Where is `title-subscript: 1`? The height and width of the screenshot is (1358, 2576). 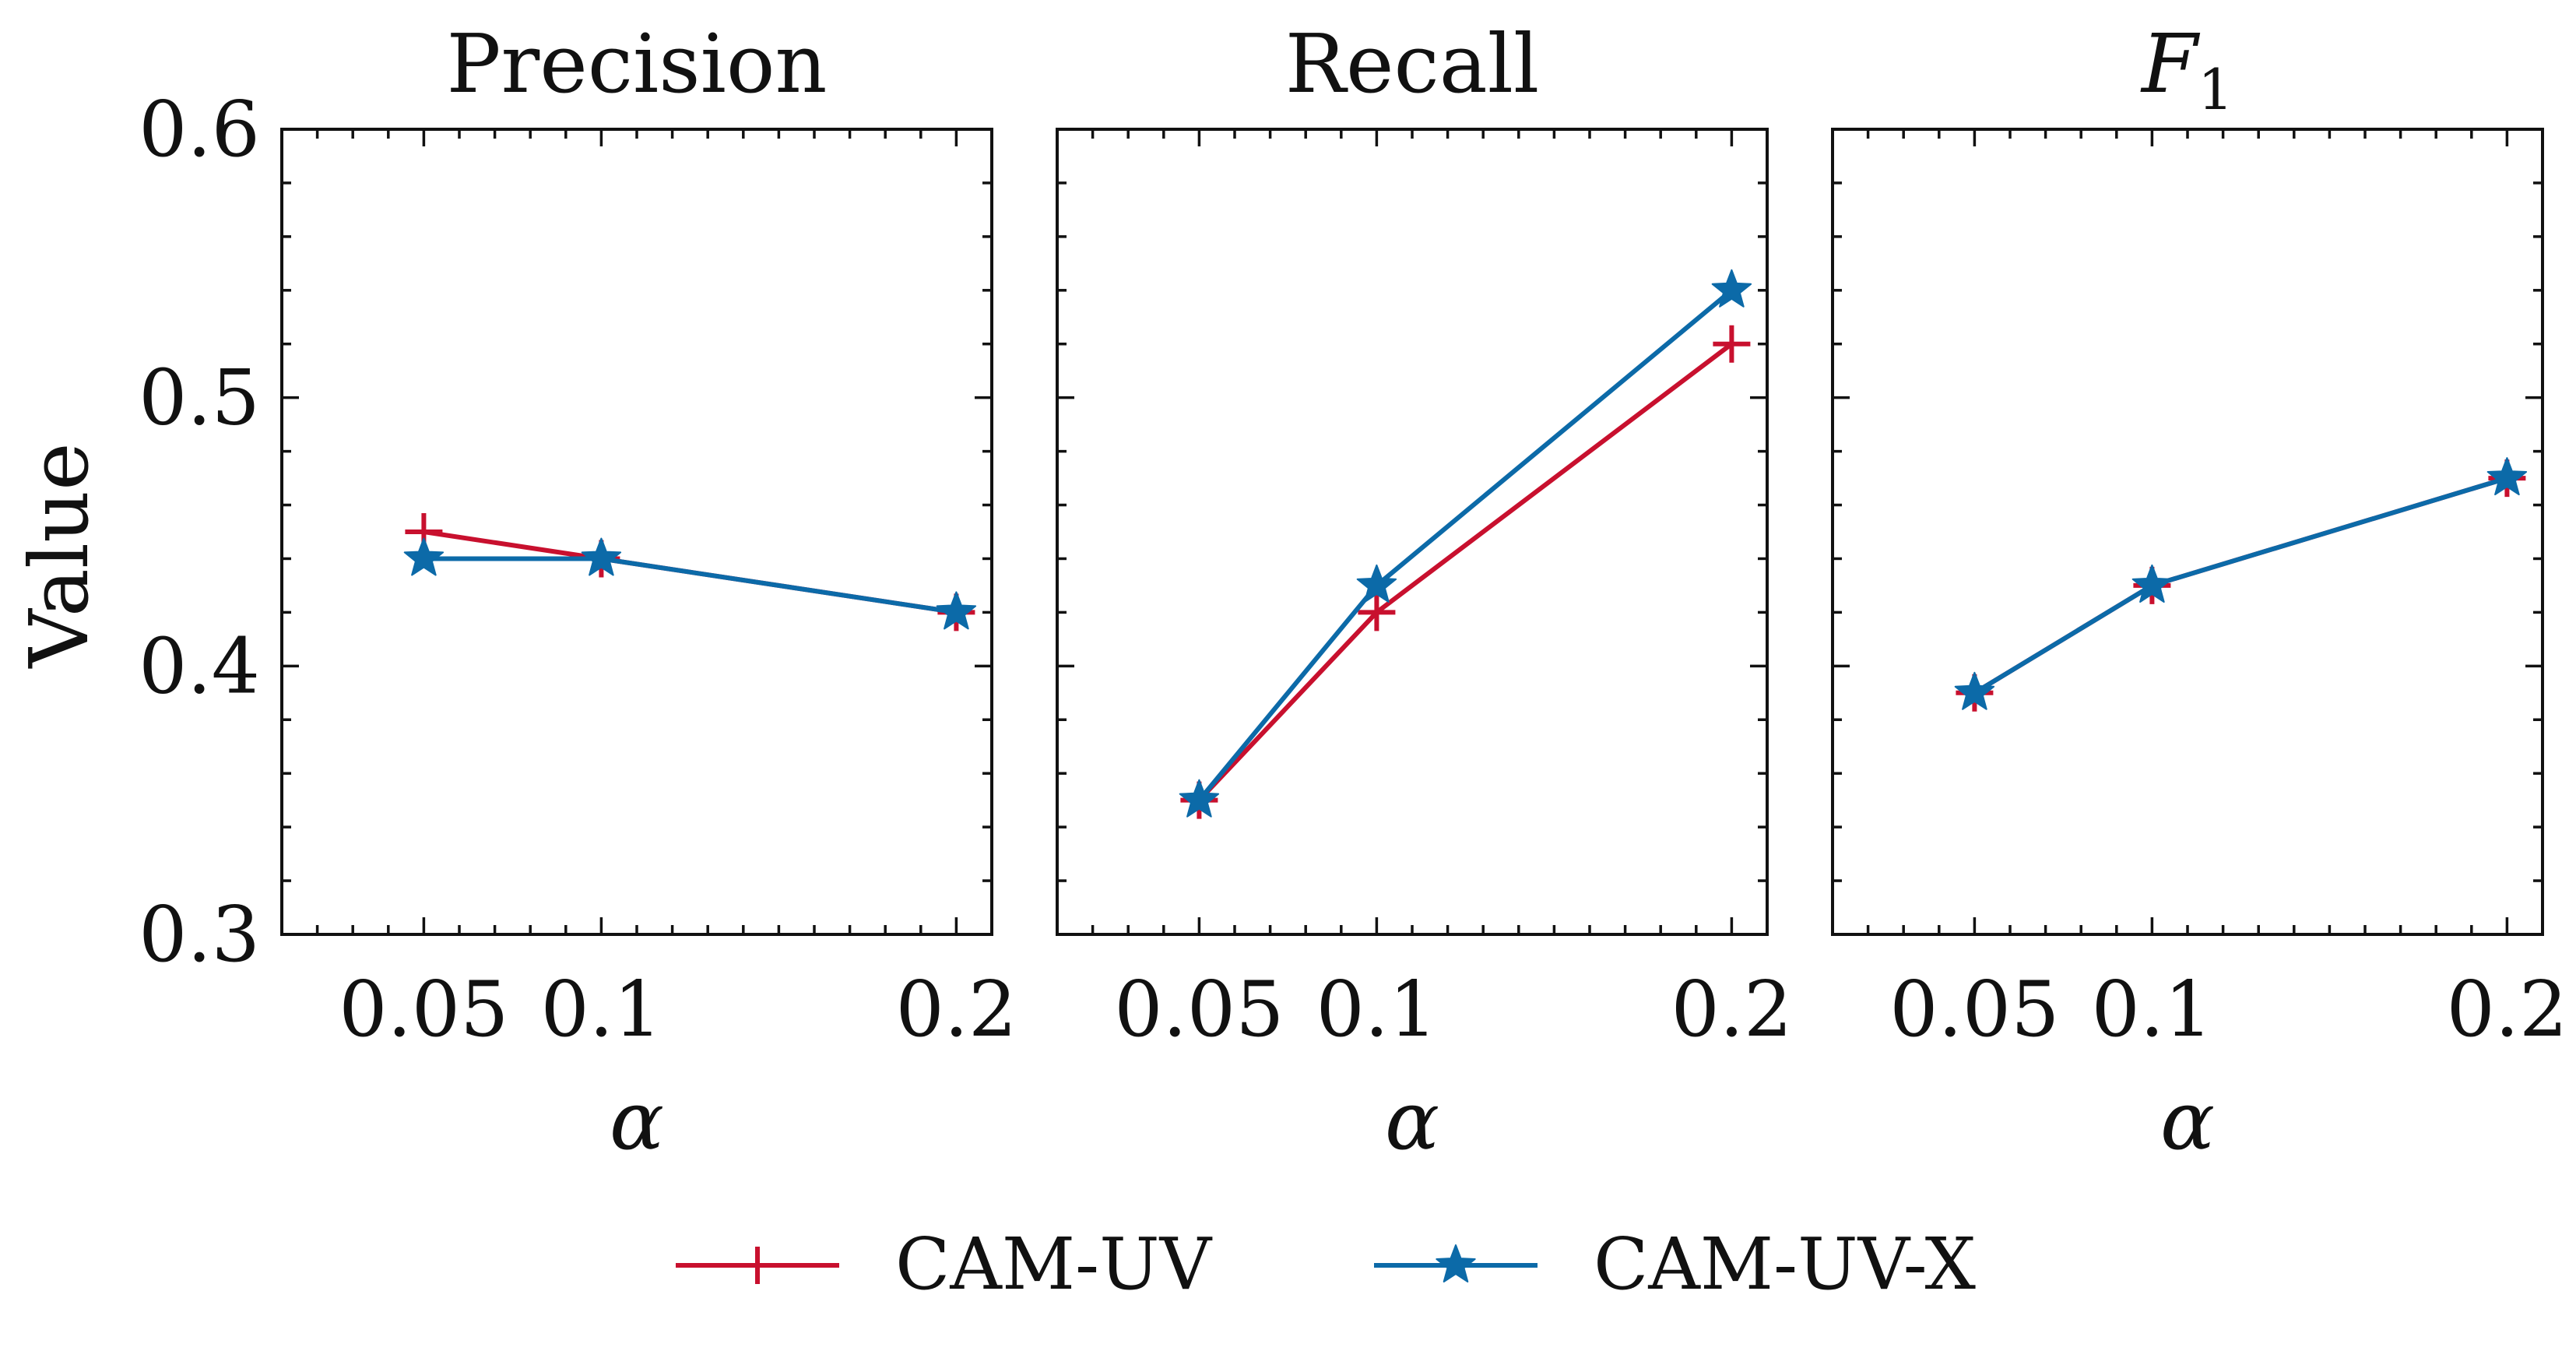
title-subscript: 1 is located at coordinates (2215, 89).